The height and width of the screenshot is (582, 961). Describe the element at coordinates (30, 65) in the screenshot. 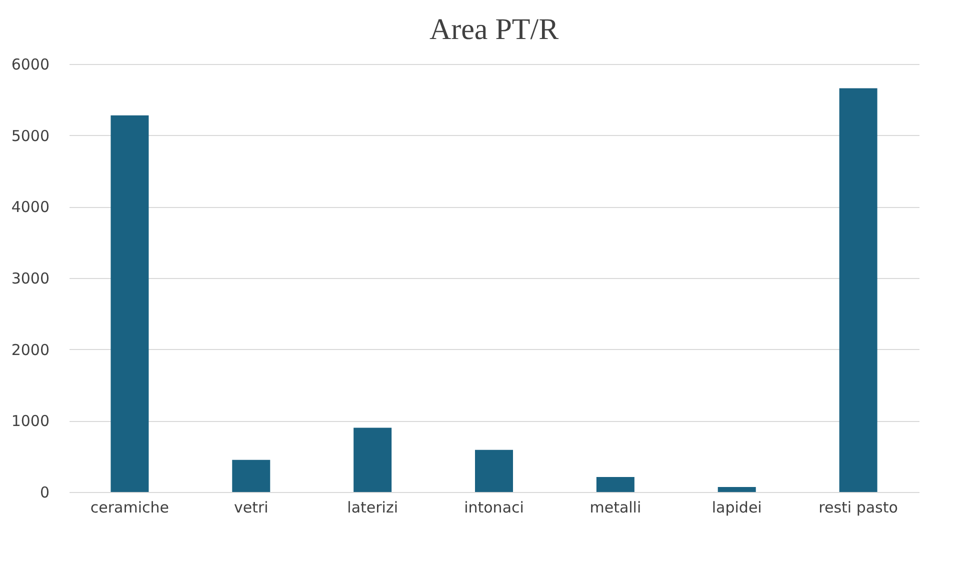

I see `y-tick-label: 6000` at that location.